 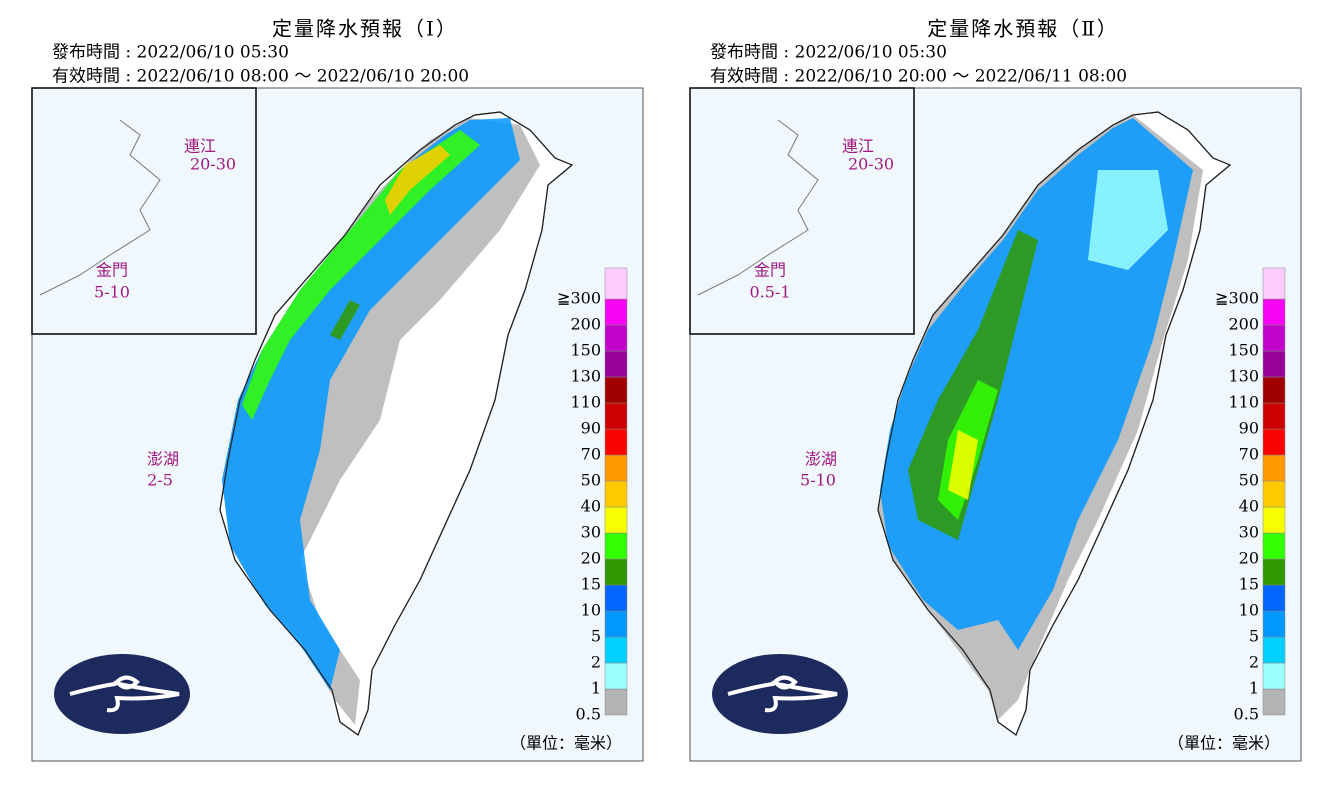 What do you see at coordinates (769, 292) in the screenshot?
I see `place-range: 0.5-1` at bounding box center [769, 292].